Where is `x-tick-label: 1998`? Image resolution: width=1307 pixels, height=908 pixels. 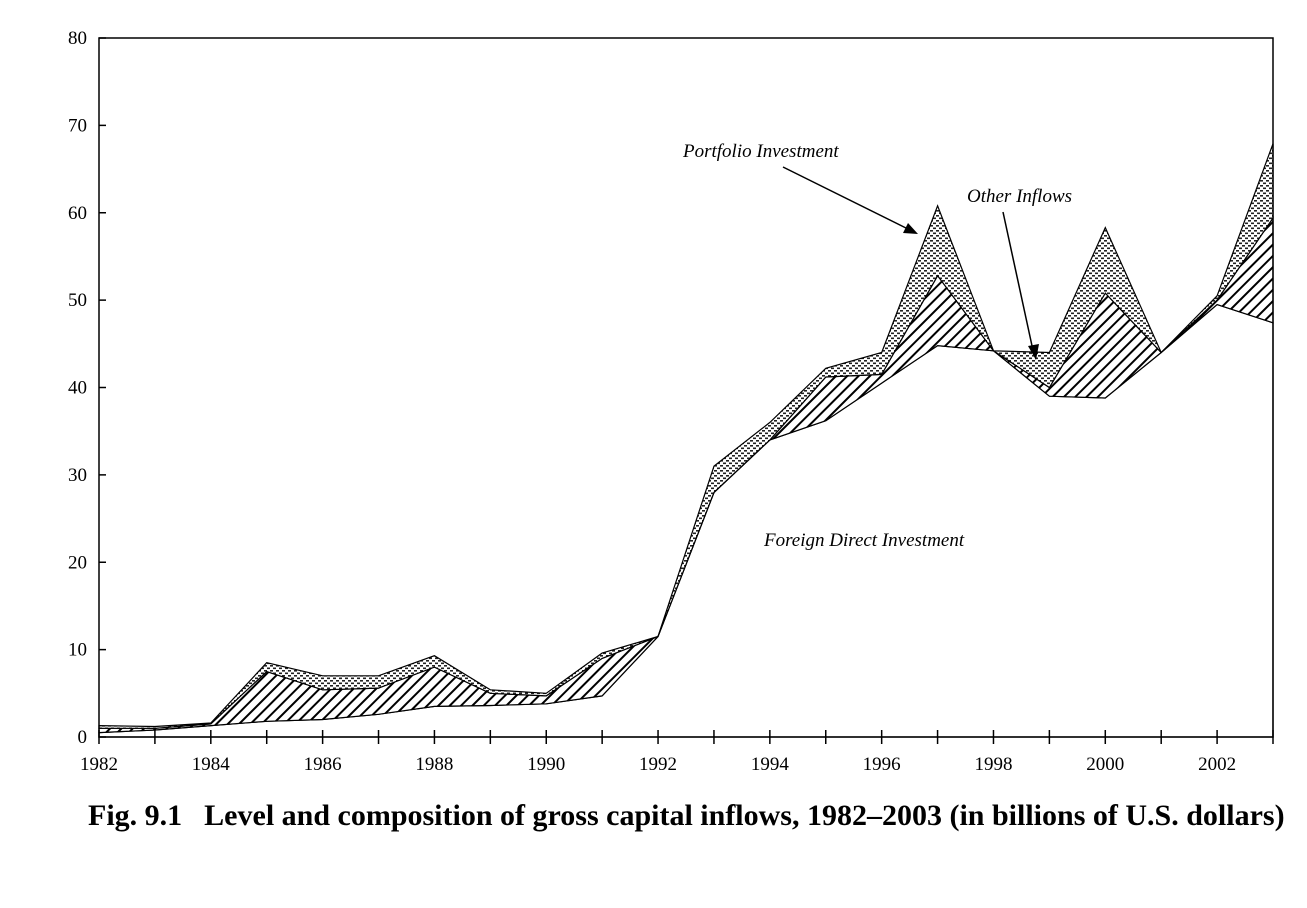
x-tick-label: 1998 is located at coordinates (993, 764).